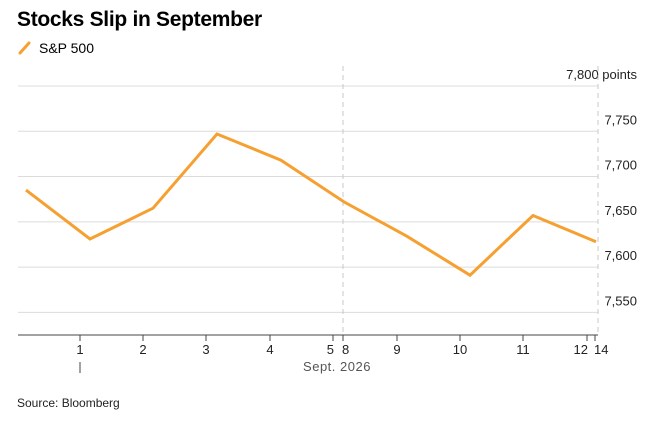  I want to click on y-tick-label: 7,800 points, so click(601, 74).